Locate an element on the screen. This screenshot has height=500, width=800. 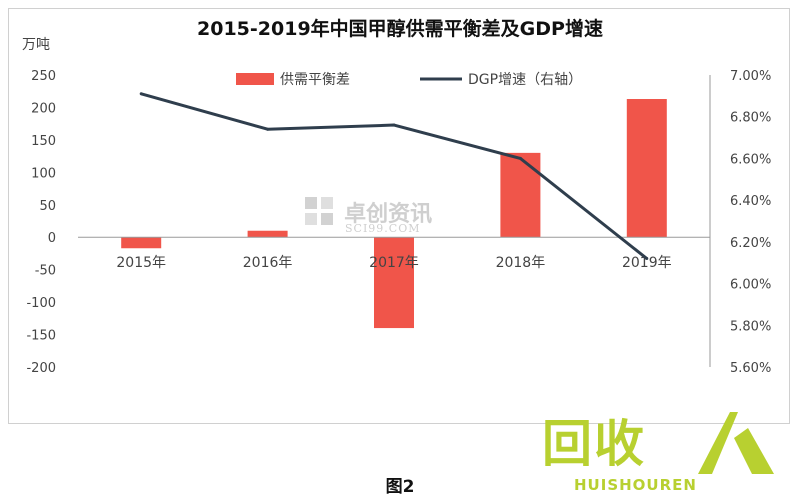
left-axis-unit: 万吨 is located at coordinates (36, 45).